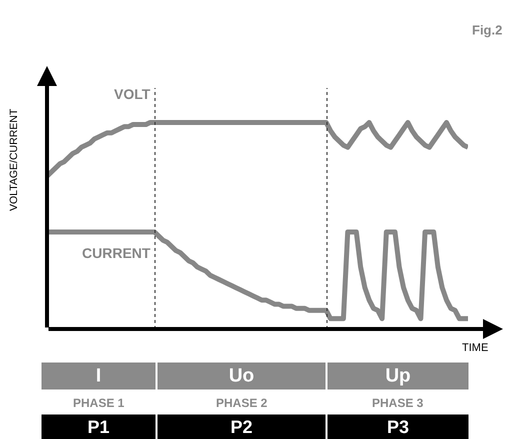 The image size is (510, 439). I want to click on text: I, so click(99, 376).